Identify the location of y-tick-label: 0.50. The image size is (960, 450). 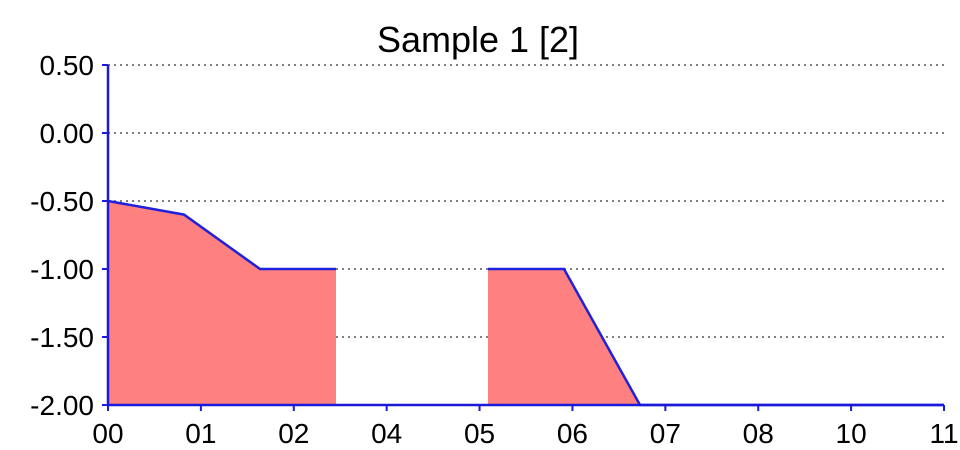
(67, 65).